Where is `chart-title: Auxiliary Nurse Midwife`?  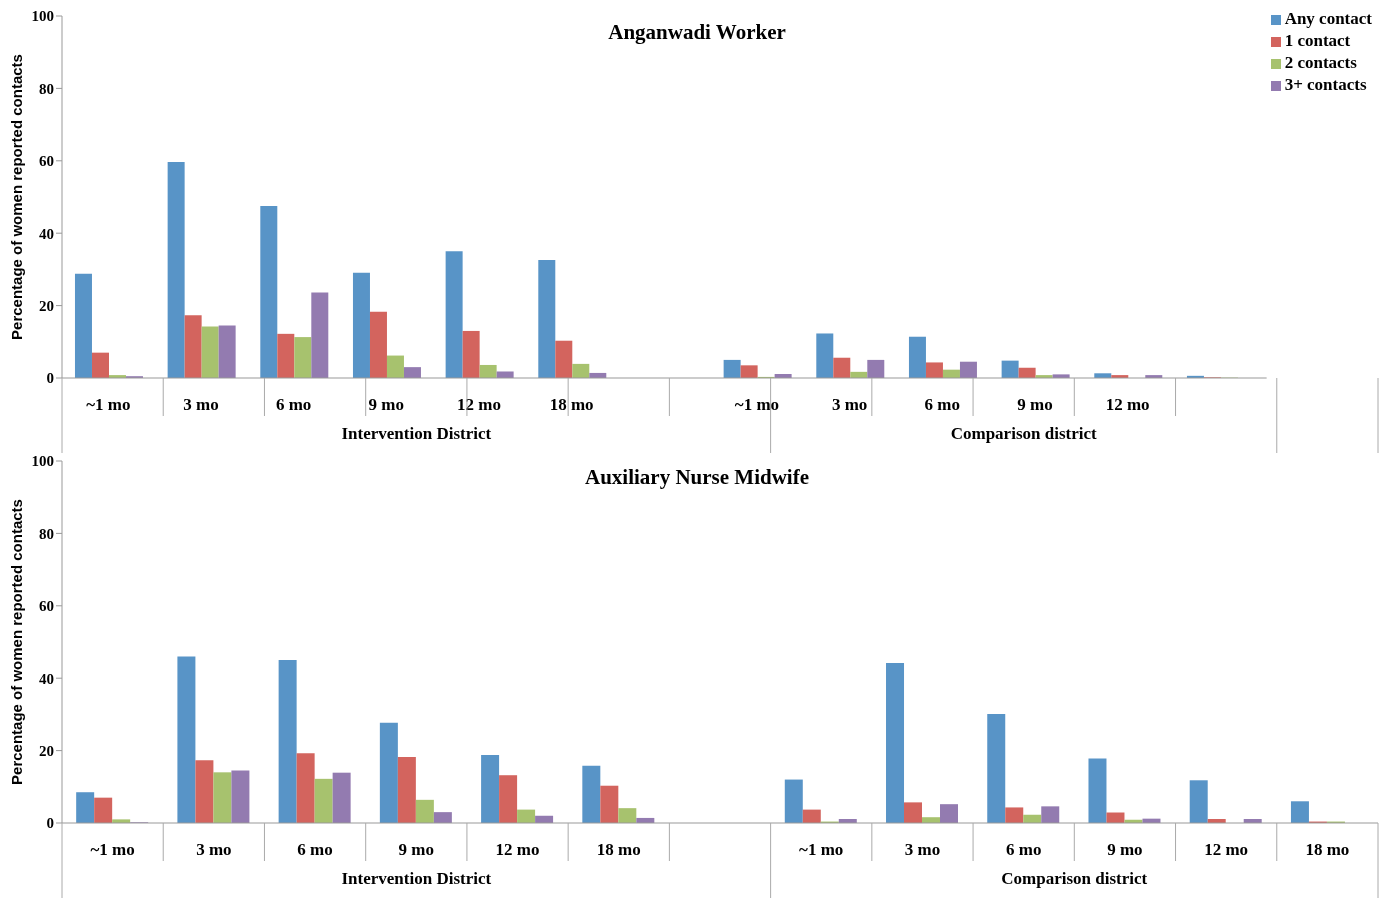 chart-title: Auxiliary Nurse Midwife is located at coordinates (697, 477).